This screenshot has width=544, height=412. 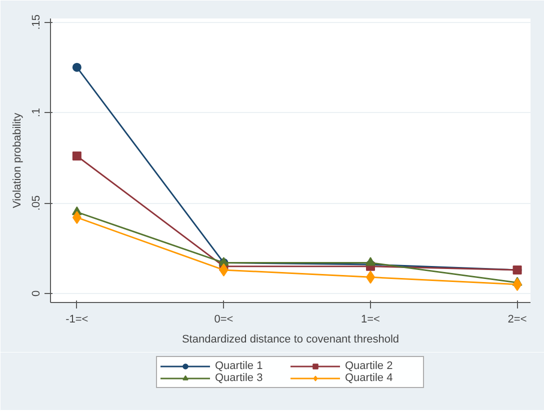 I want to click on x-axis-title: Standardized distance to covenant threshold, so click(x=291, y=340).